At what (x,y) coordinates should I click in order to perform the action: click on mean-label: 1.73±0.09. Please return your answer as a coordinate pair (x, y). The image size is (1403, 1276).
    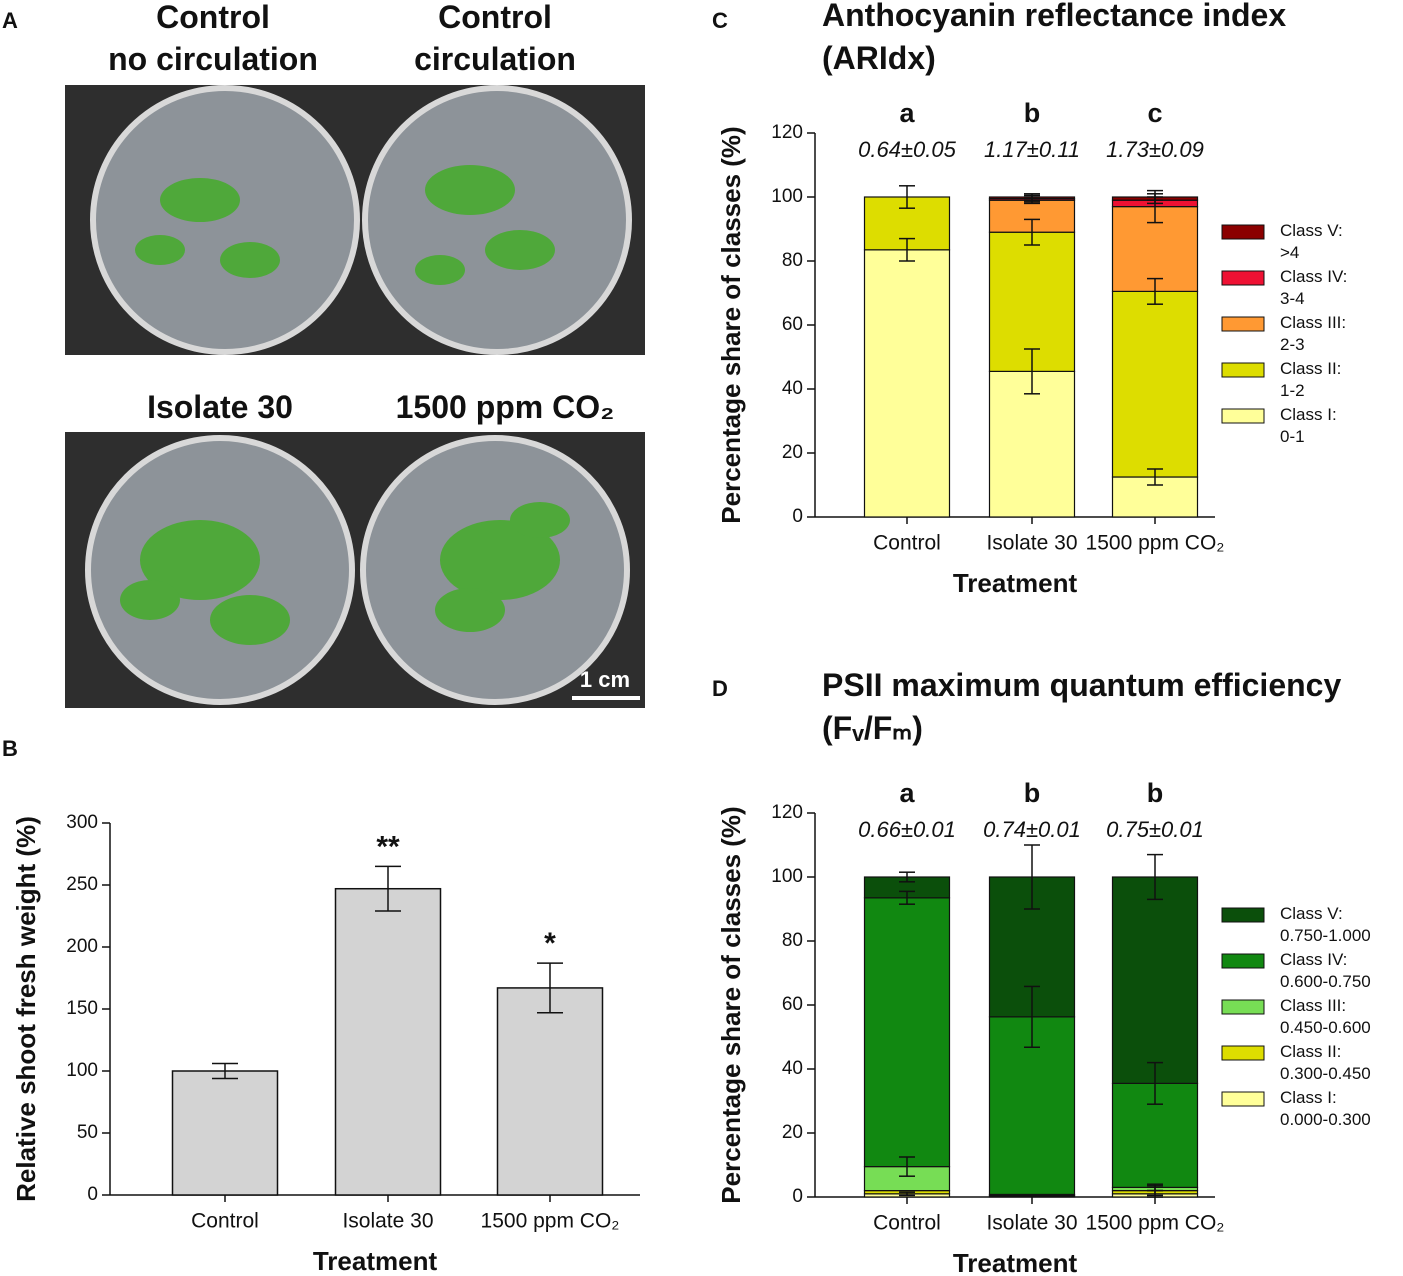
    Looking at the image, I should click on (1155, 149).